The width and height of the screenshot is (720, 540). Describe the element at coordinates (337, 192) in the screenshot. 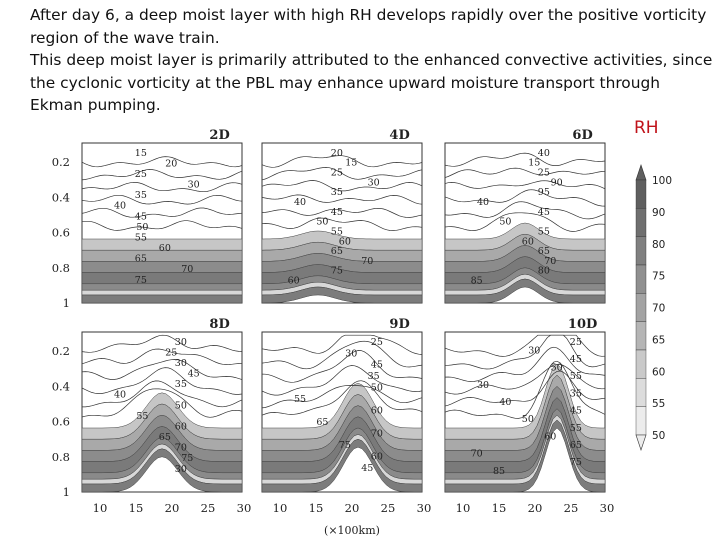

I see `contour-label: 35` at that location.